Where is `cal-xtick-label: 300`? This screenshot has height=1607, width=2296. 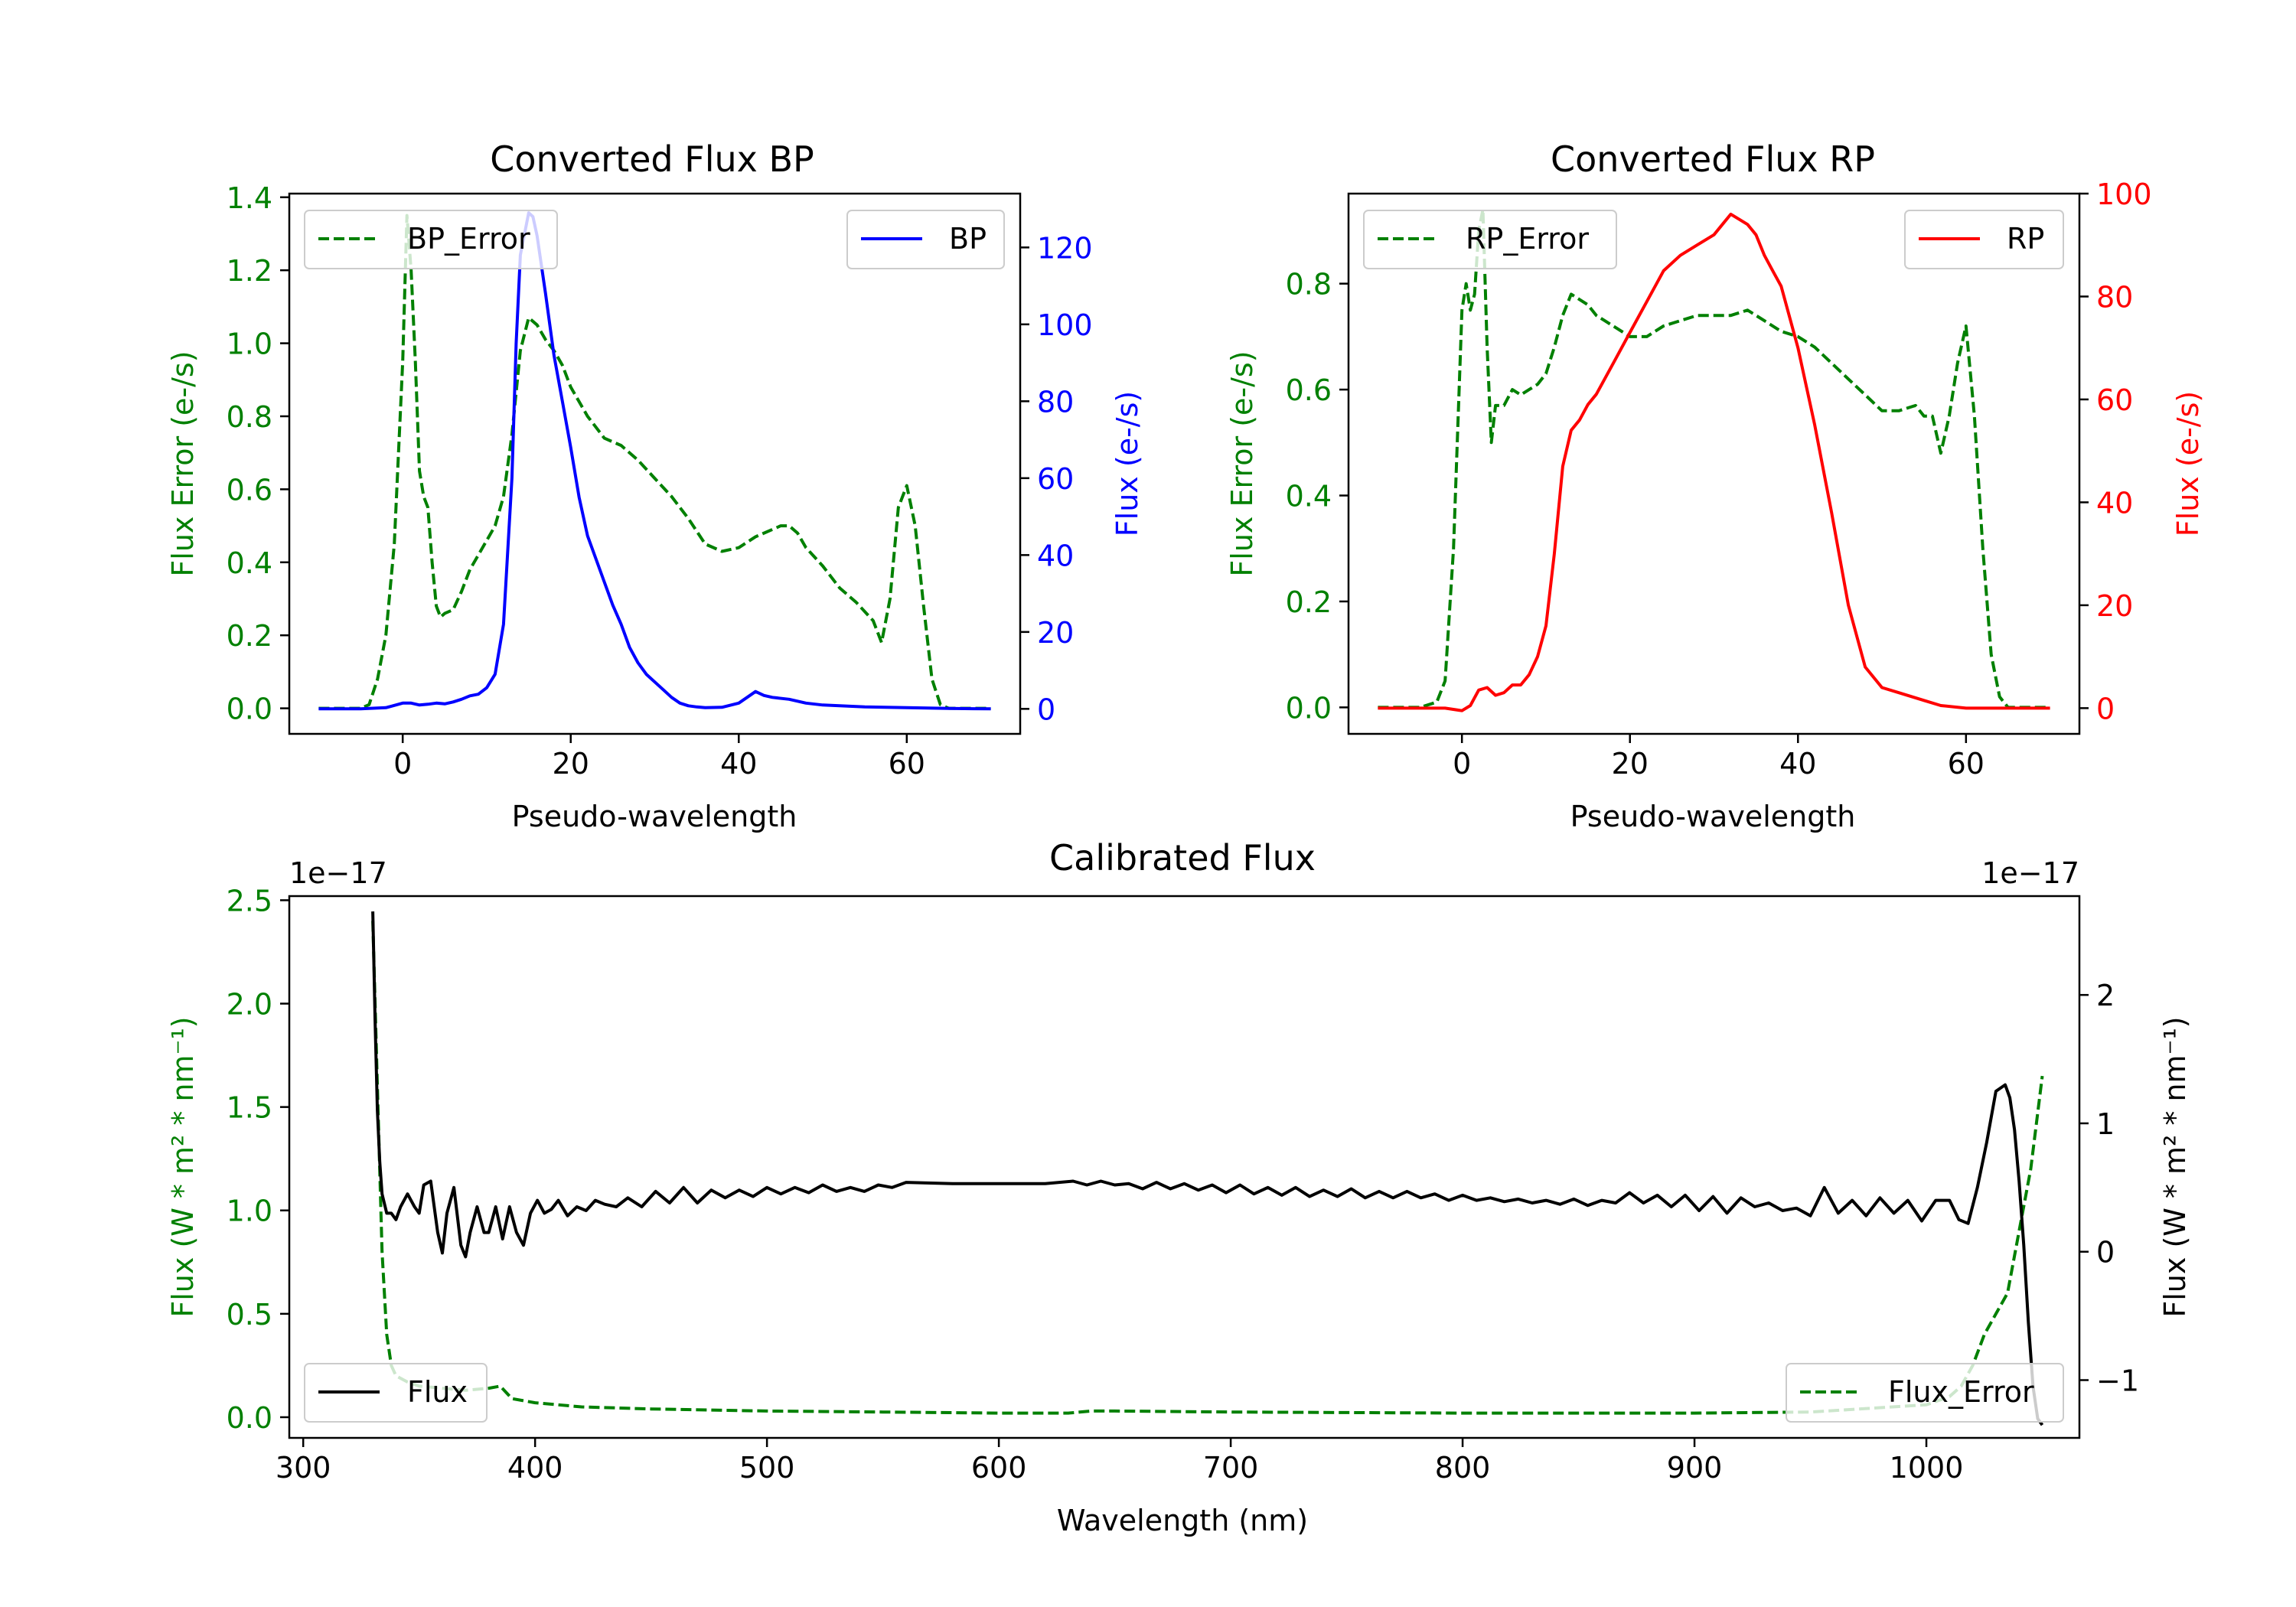
cal-xtick-label: 300 is located at coordinates (303, 1468).